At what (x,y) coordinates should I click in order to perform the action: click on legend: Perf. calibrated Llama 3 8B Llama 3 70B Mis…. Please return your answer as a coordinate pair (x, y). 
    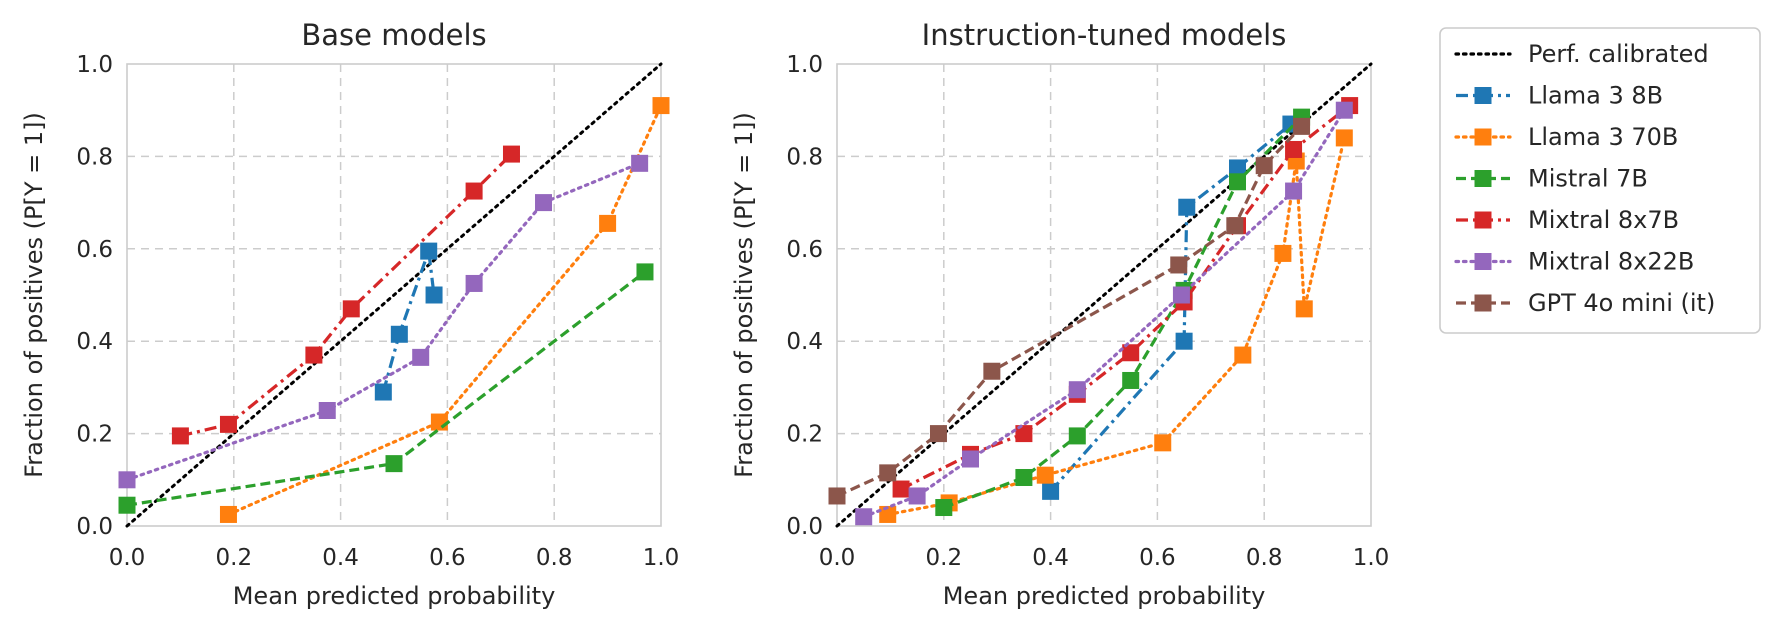
    Looking at the image, I should click on (1600, 180).